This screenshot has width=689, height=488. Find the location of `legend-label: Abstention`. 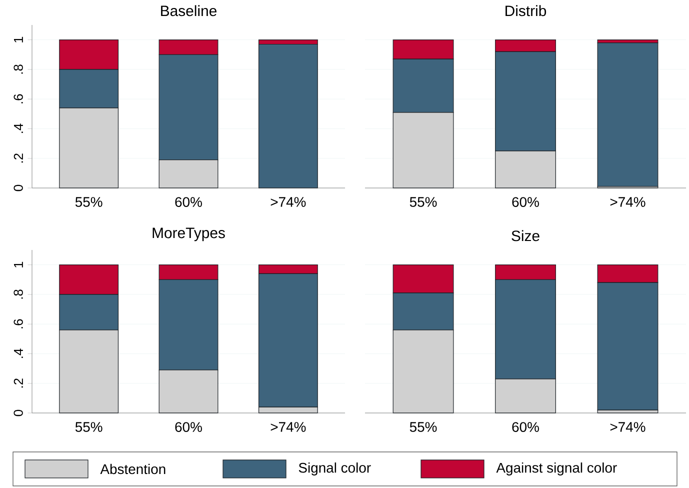

legend-label: Abstention is located at coordinates (133, 469).